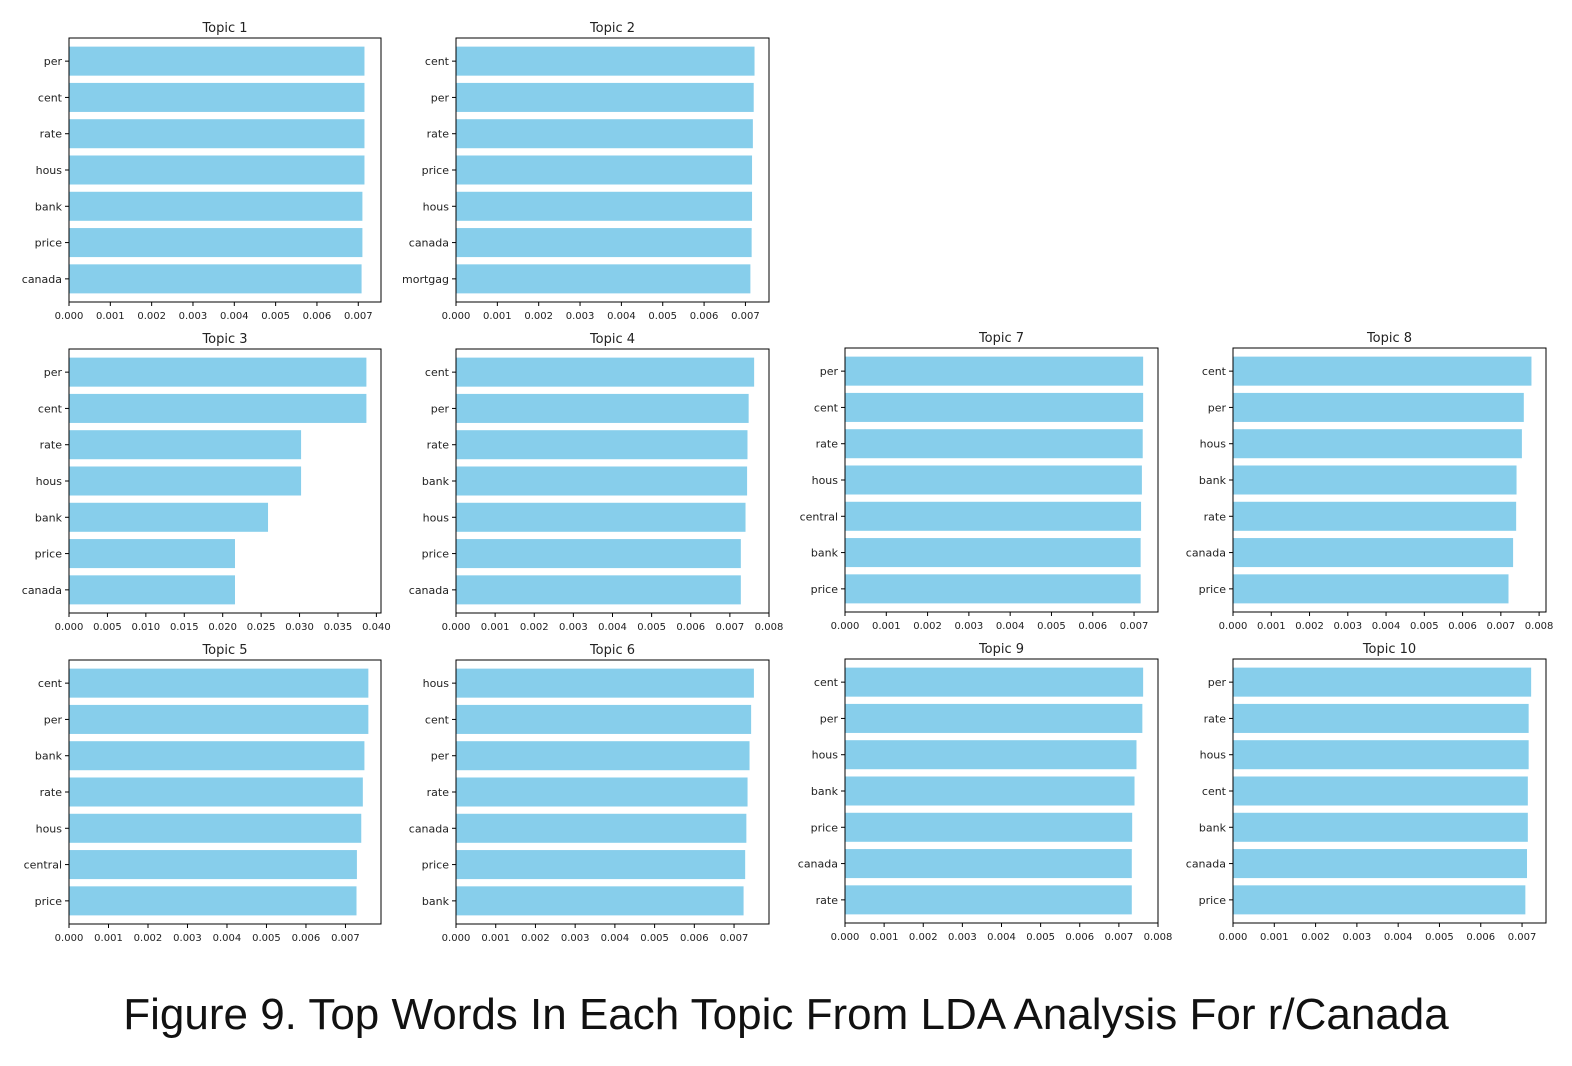  I want to click on category-label: rate, so click(827, 444).